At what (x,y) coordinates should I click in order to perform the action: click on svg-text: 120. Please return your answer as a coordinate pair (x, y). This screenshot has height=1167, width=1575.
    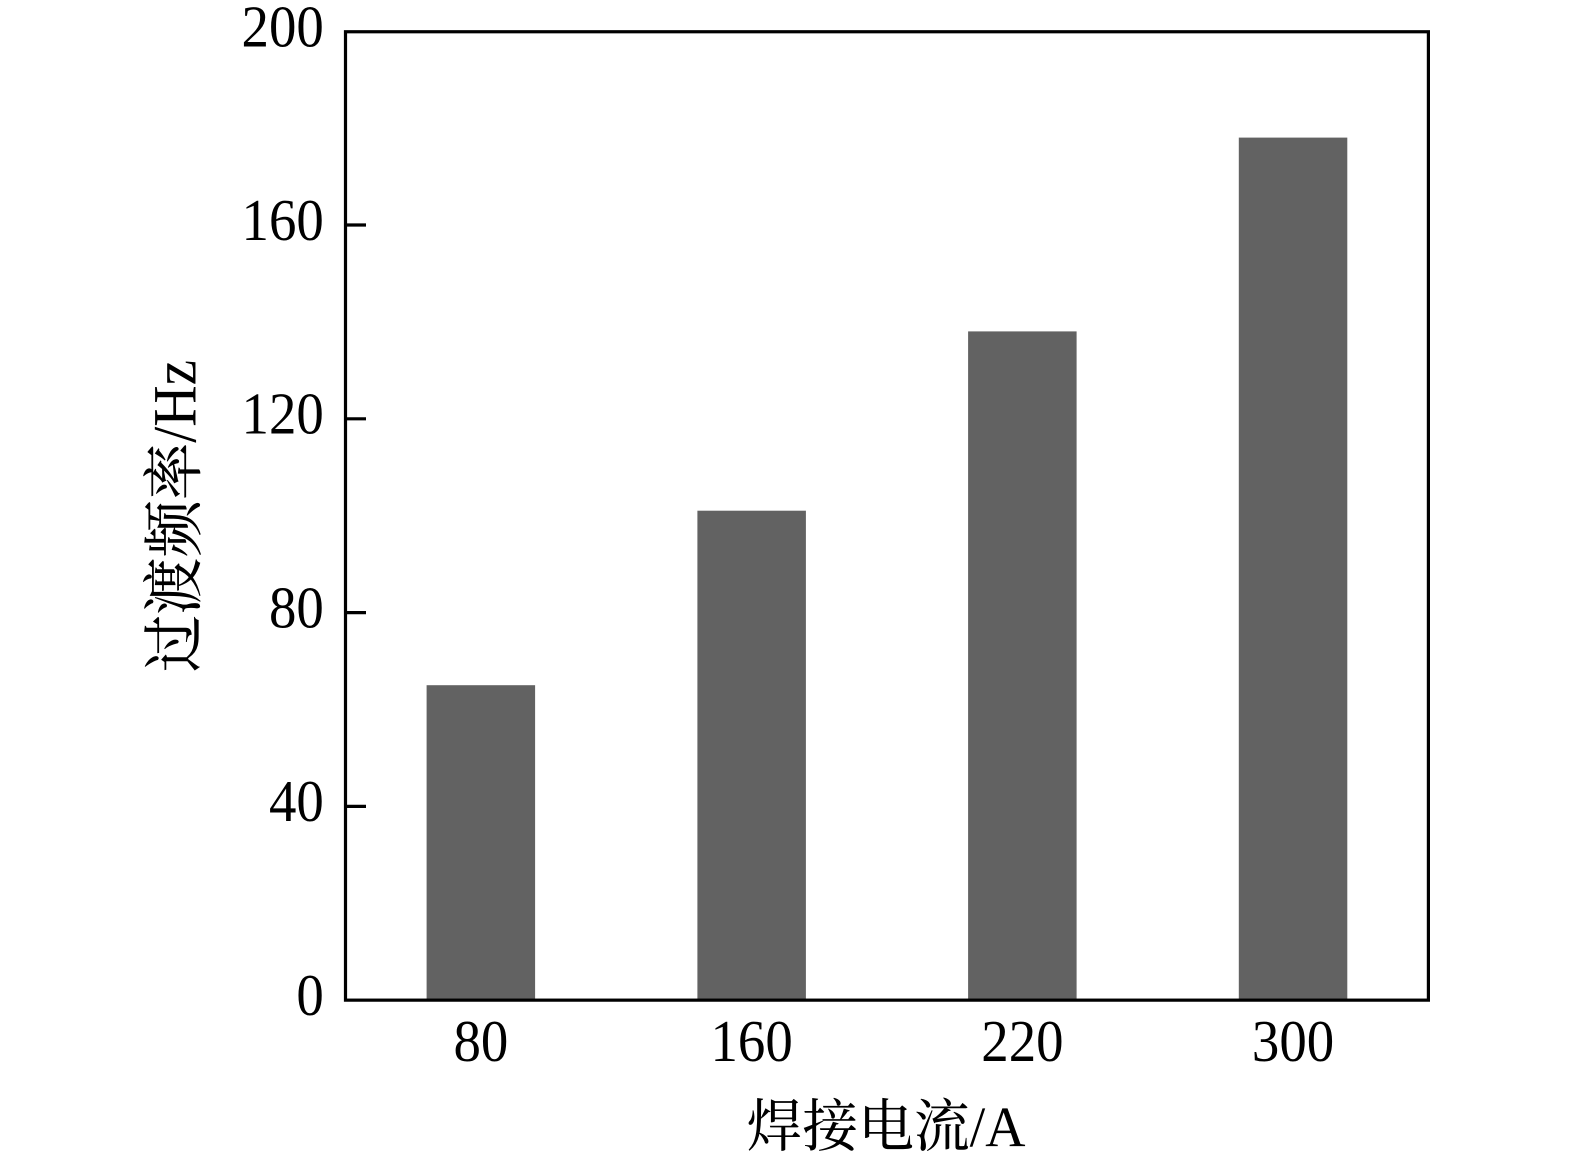
    Looking at the image, I should click on (283, 414).